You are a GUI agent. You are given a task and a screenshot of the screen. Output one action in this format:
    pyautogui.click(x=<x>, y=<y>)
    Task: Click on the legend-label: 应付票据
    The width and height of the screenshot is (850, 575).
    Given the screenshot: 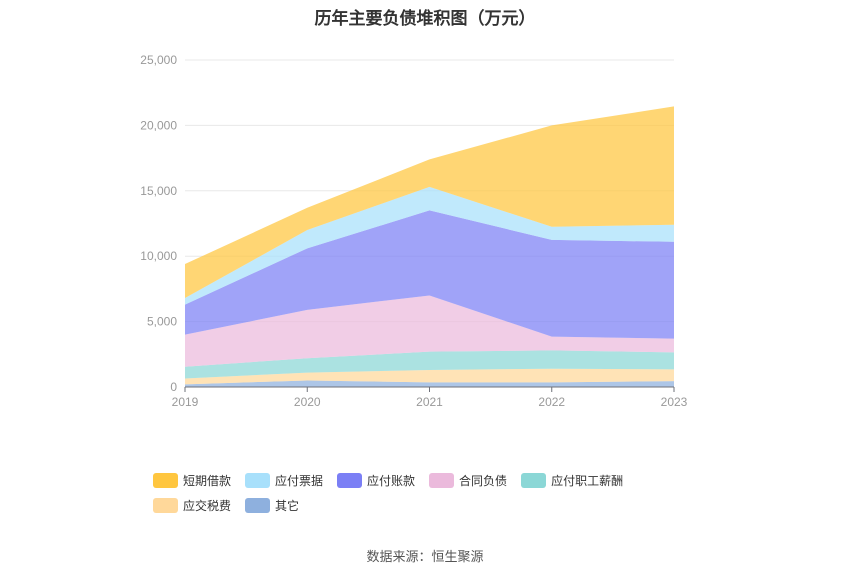 What is the action you would take?
    pyautogui.click(x=299, y=481)
    